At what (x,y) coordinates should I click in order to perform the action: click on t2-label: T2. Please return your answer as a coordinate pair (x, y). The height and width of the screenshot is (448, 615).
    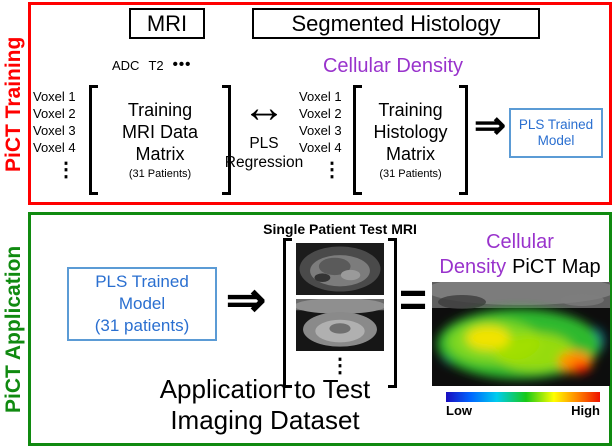
    Looking at the image, I should click on (156, 65).